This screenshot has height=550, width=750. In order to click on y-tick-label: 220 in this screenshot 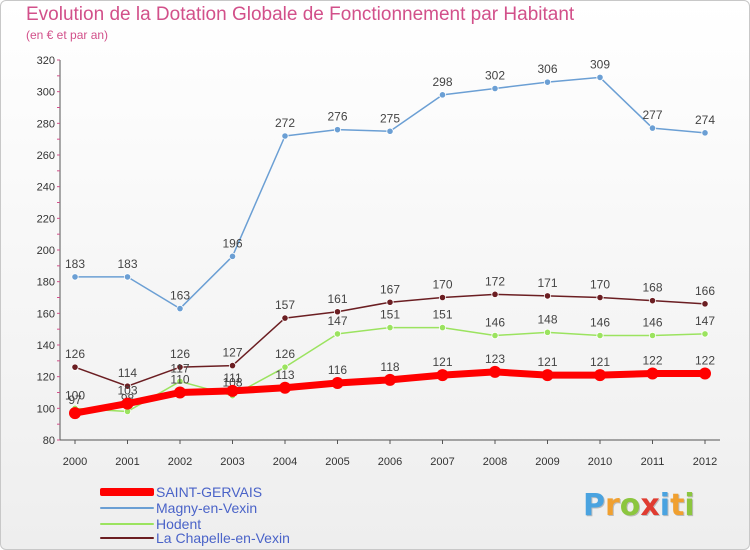, I will do `click(46, 219)`.